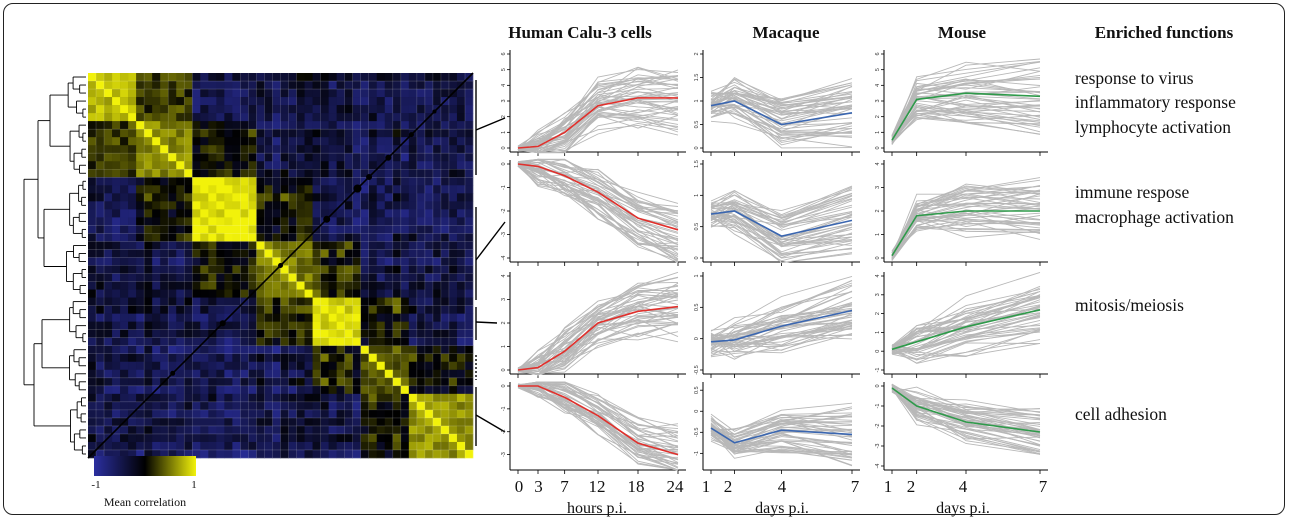 Image resolution: width=1290 pixels, height=520 pixels. Describe the element at coordinates (1134, 78) in the screenshot. I see `function-1-line-1: response to virus` at that location.